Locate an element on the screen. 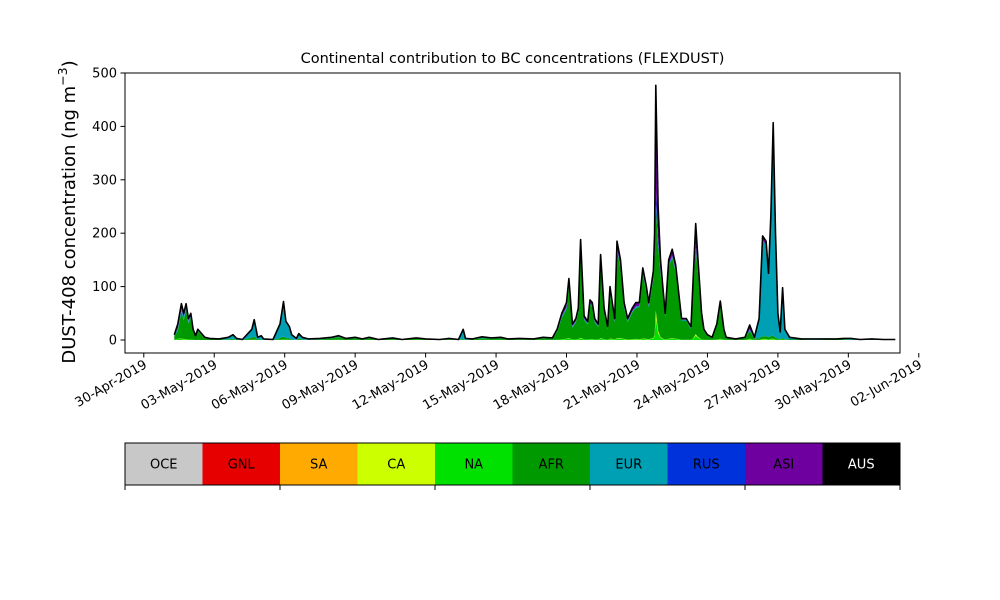  legend-colorbar: OCE GNL SA CA NA AFR EUR RUS ASI AUS is located at coordinates (512, 466).